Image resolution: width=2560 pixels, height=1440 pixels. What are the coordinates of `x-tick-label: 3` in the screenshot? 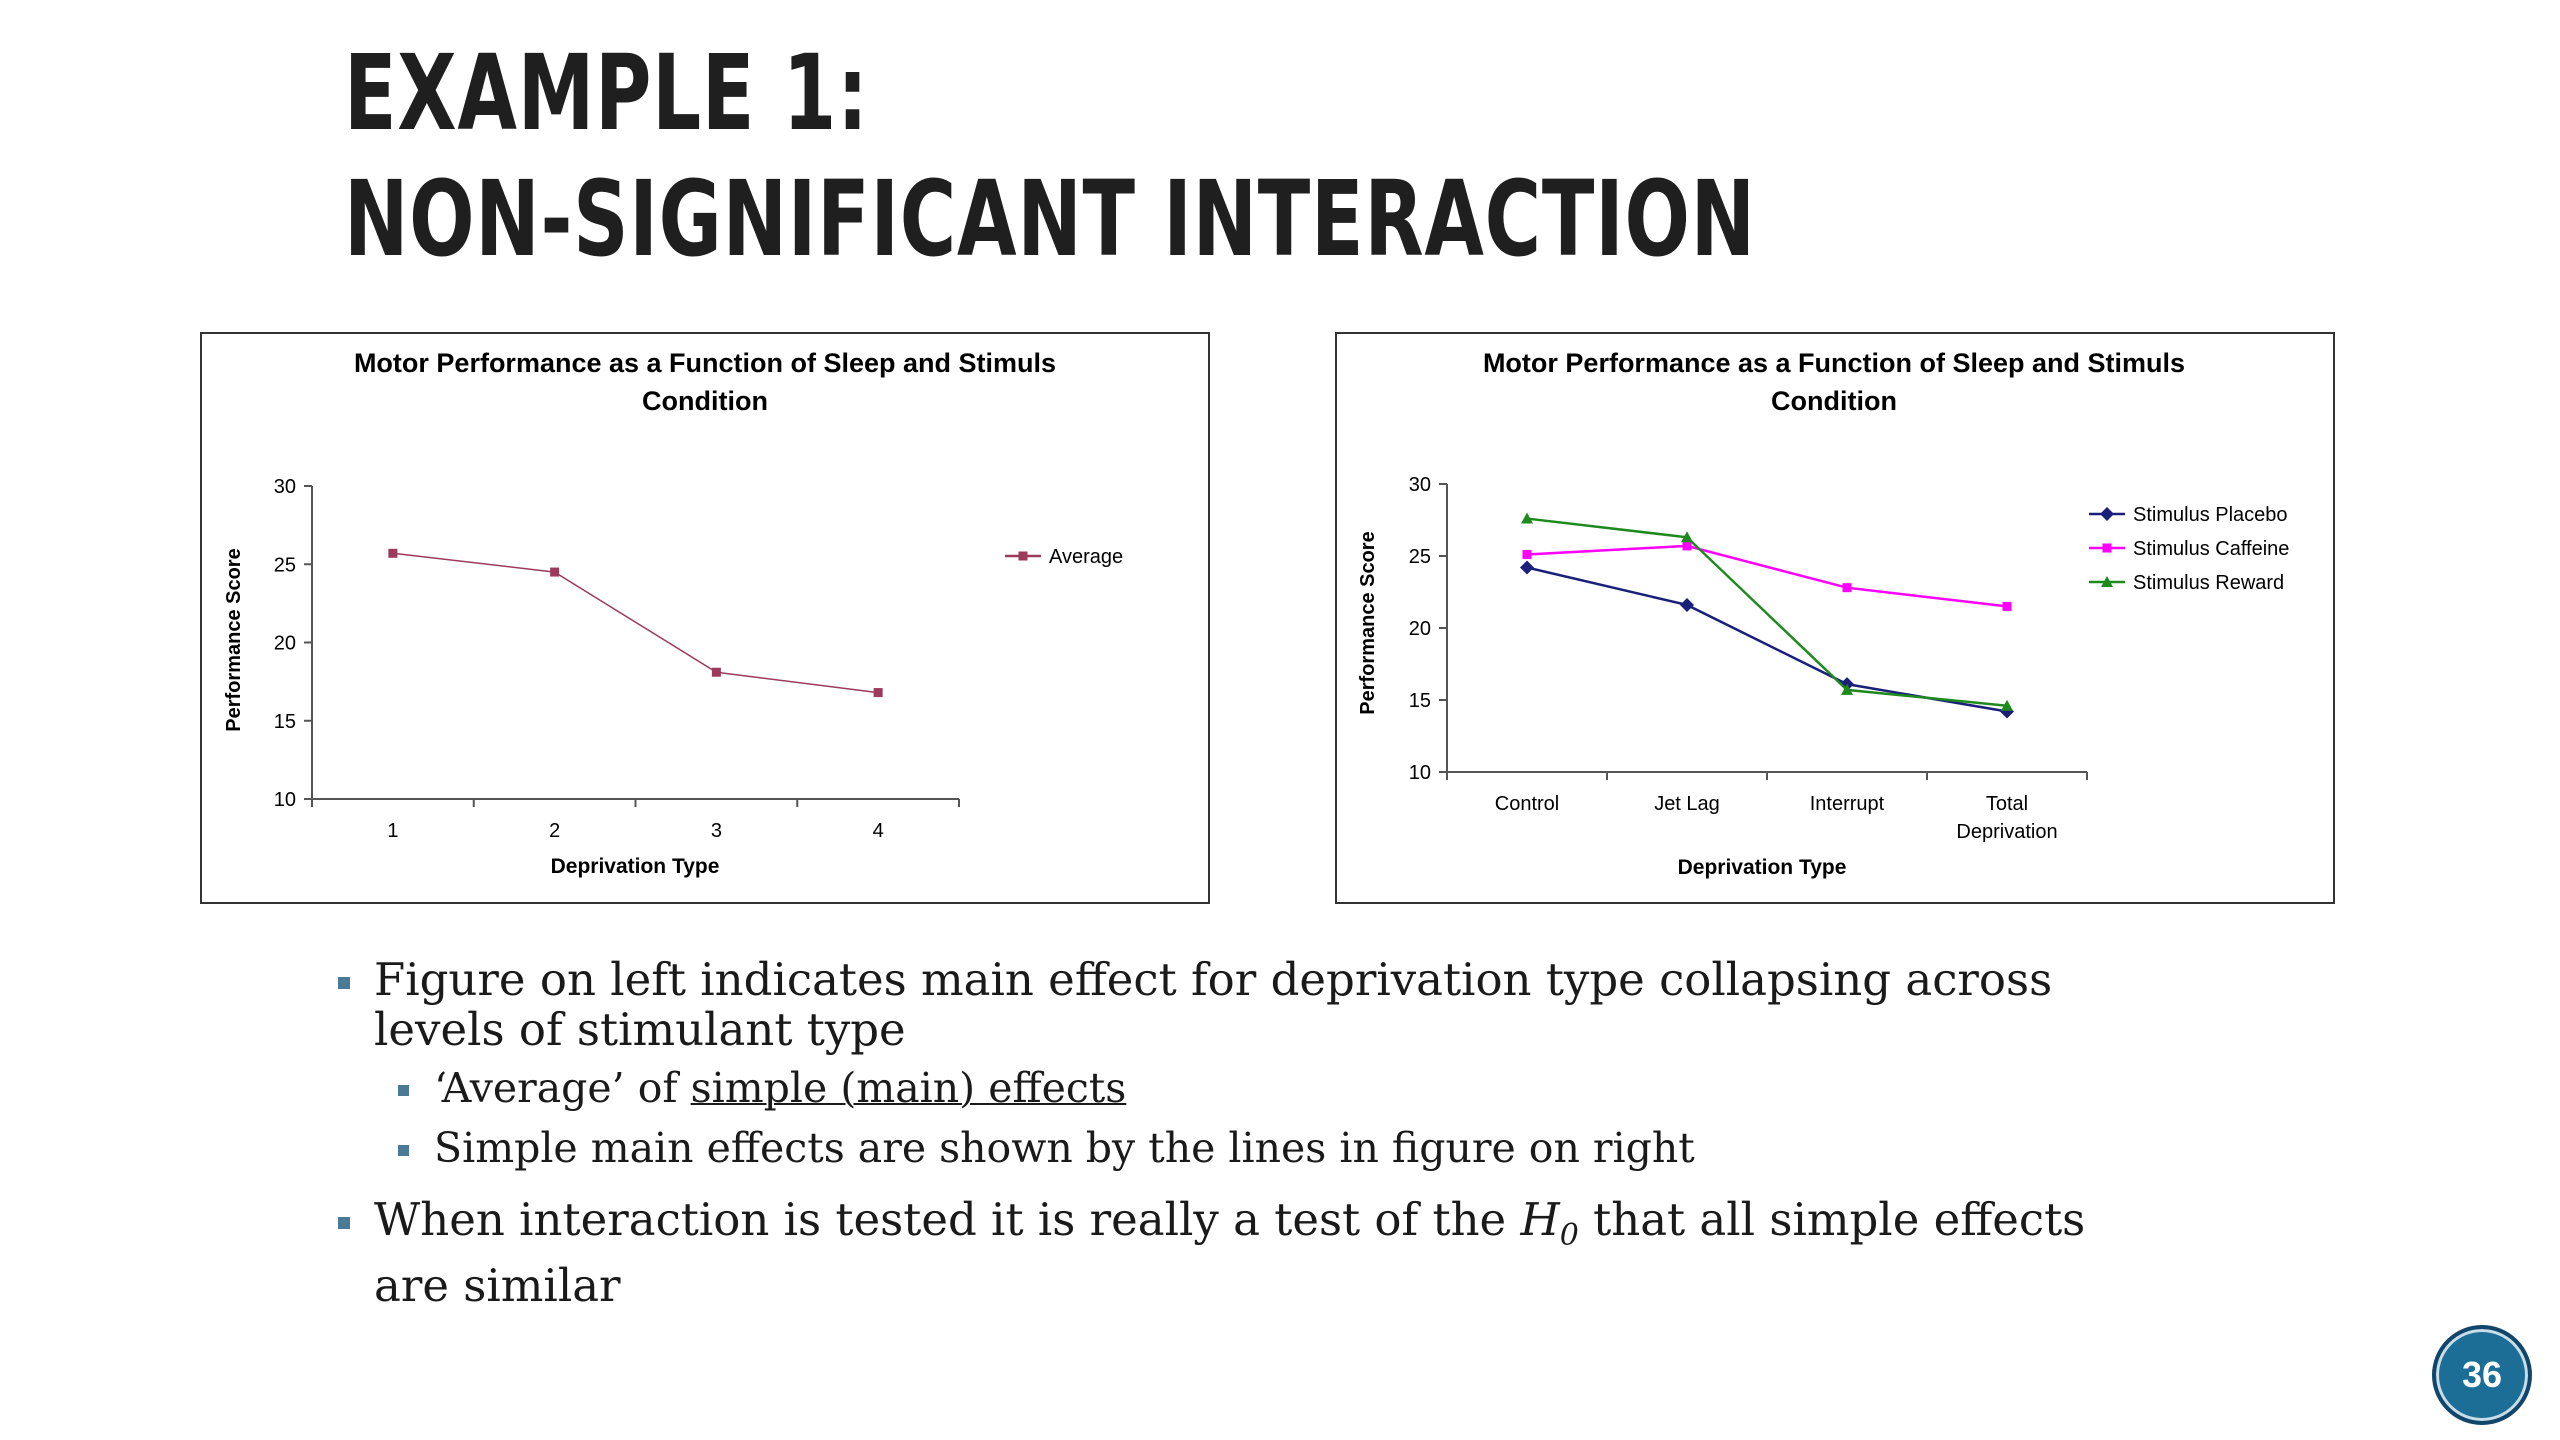 It's located at (716, 831).